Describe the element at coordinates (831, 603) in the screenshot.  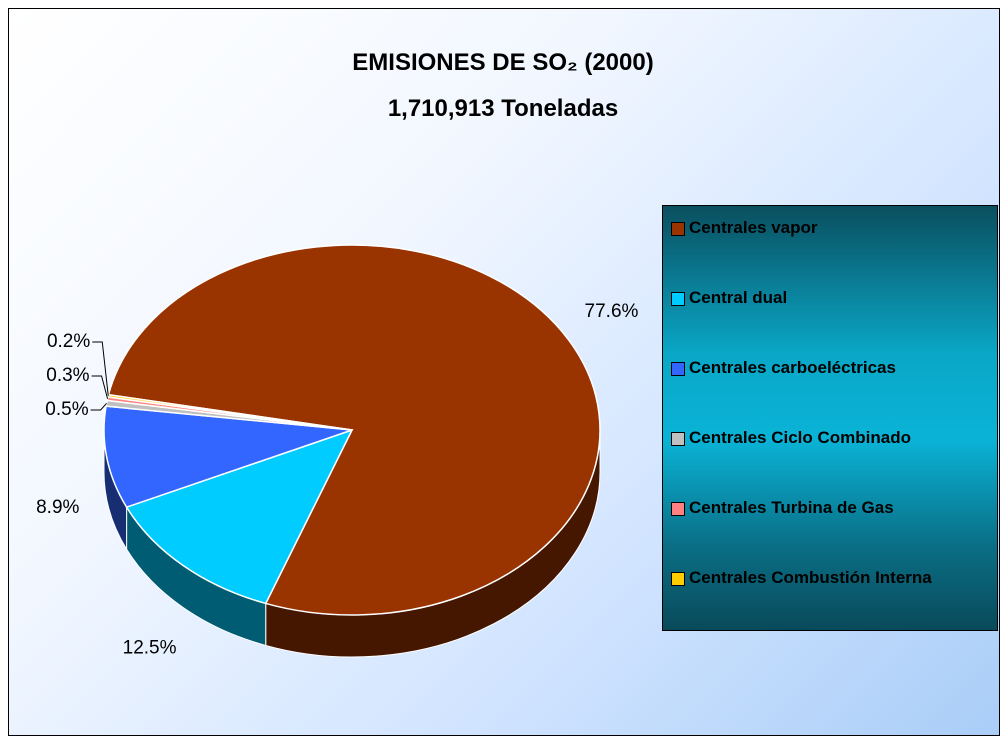
I see `legend-entry: Centrales Combustión Interna` at that location.